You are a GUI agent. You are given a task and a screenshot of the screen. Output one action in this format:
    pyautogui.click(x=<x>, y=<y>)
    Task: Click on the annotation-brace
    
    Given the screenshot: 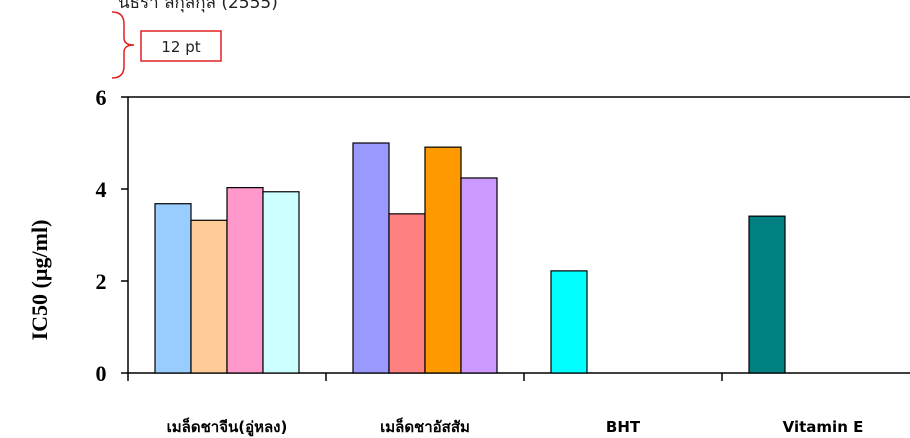 What is the action you would take?
    pyautogui.click(x=123, y=45)
    